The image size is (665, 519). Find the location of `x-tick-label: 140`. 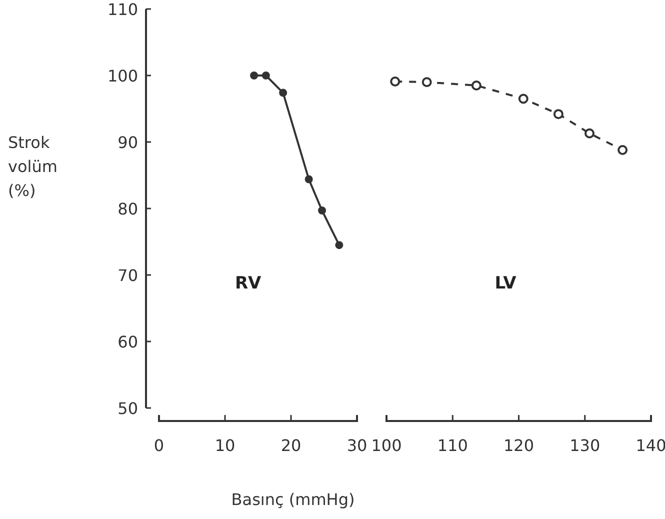

x-tick-label: 140 is located at coordinates (650, 445).